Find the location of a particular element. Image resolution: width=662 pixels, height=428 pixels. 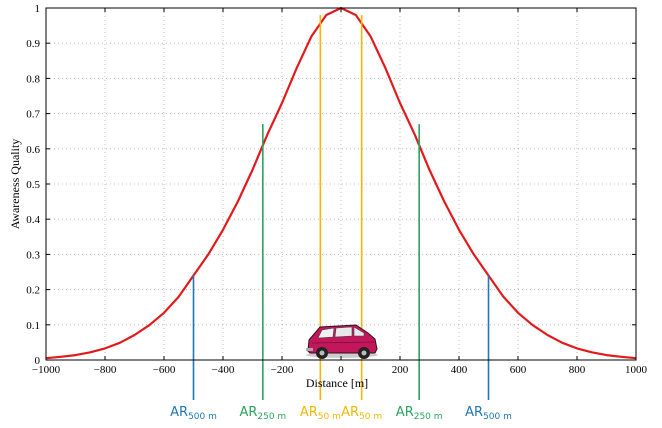

y-tick-label: 0.8 is located at coordinates (33, 79).